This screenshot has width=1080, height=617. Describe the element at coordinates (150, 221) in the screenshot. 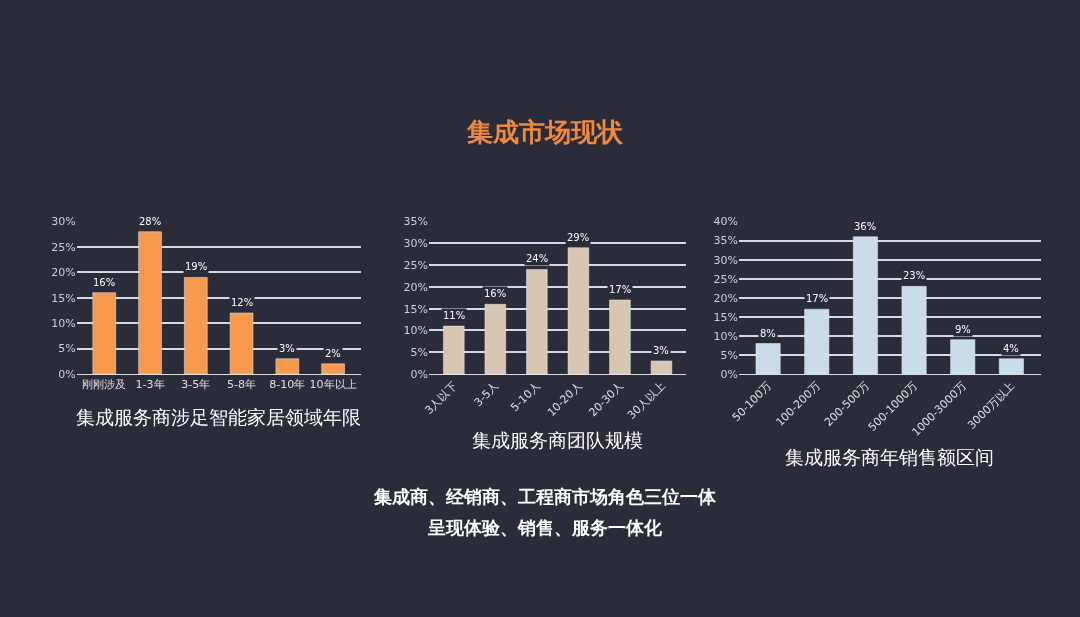

I see `data-label: 28%` at that location.